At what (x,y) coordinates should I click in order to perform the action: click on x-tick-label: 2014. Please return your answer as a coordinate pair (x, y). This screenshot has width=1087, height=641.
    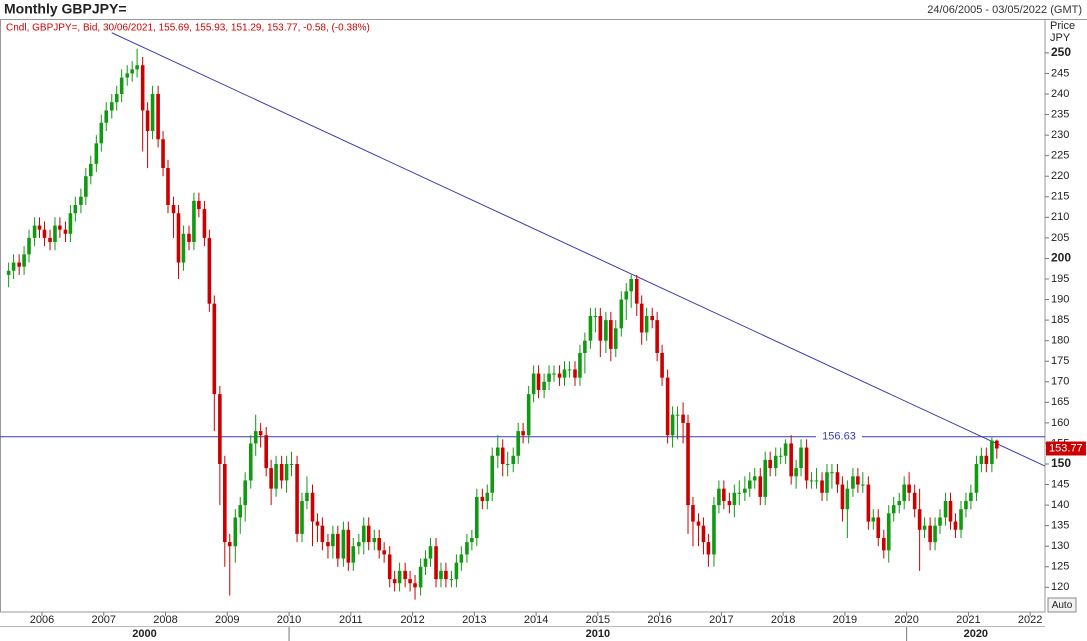
    Looking at the image, I should click on (536, 620).